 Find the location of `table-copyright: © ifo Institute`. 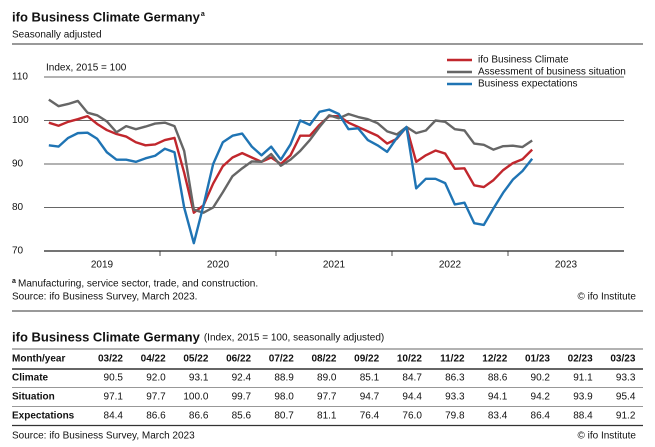

table-copyright: © ifo Institute is located at coordinates (606, 436).